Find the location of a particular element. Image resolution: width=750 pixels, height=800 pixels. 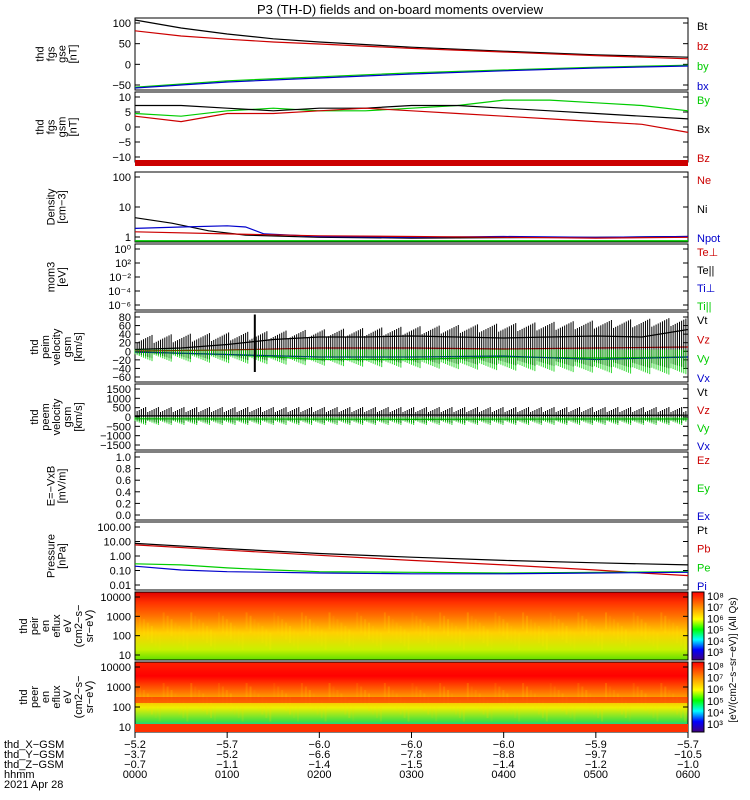

y-tick-label: 1.0 is located at coordinates (123, 458).